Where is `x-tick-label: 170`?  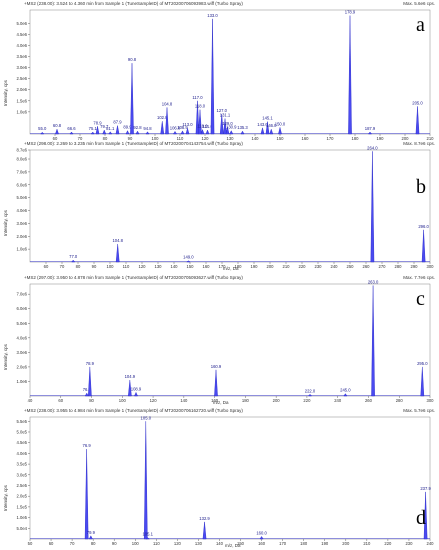
x-tick-label: 170 is located at coordinates (331, 138).